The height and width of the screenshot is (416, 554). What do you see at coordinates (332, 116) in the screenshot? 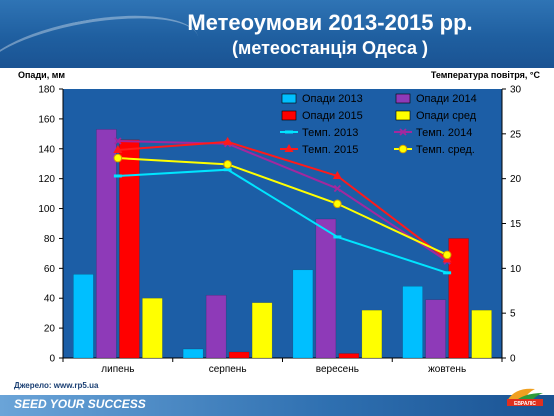
I see `legend-label: Опади 2015` at bounding box center [332, 116].